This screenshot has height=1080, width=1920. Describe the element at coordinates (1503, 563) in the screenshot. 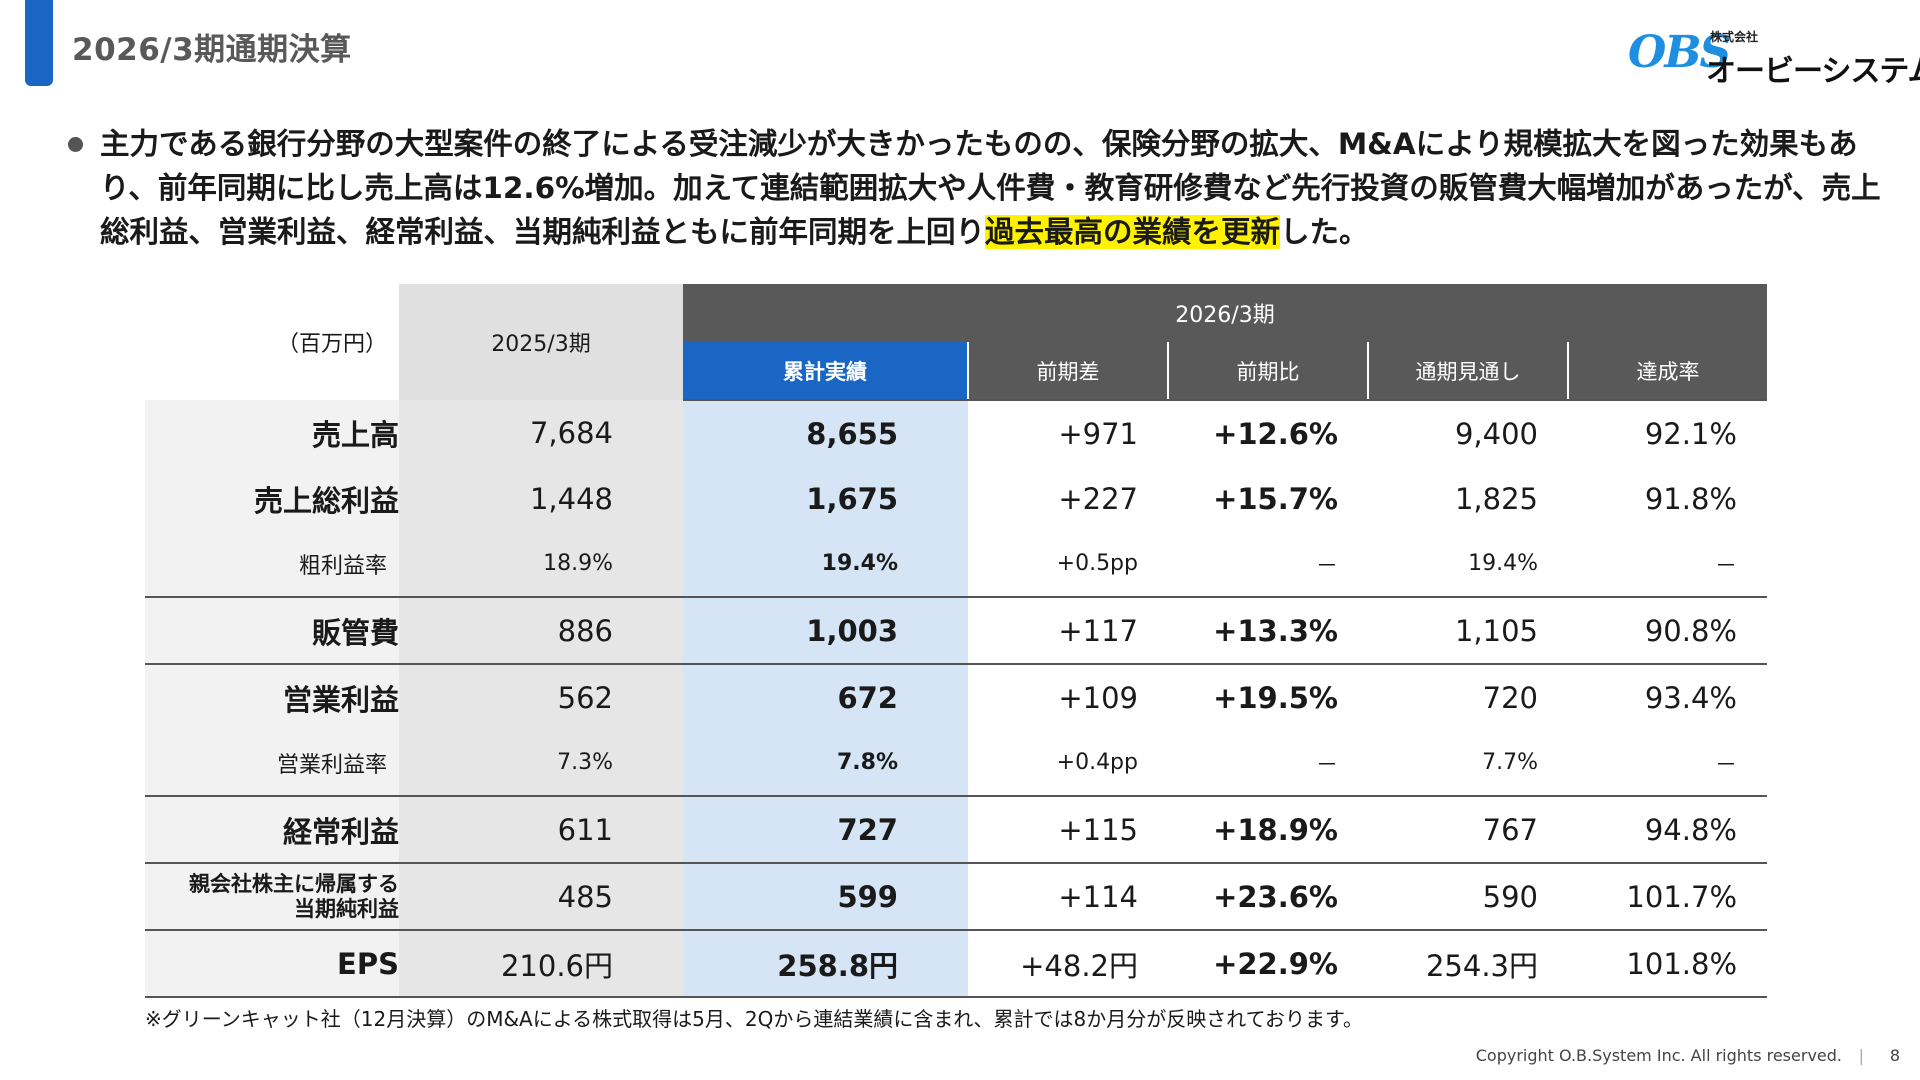

I see `cell-forecast: 19.4%` at that location.